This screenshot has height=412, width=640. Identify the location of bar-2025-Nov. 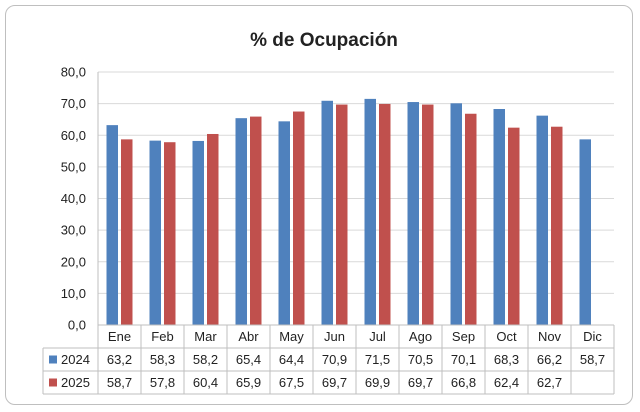
(557, 226).